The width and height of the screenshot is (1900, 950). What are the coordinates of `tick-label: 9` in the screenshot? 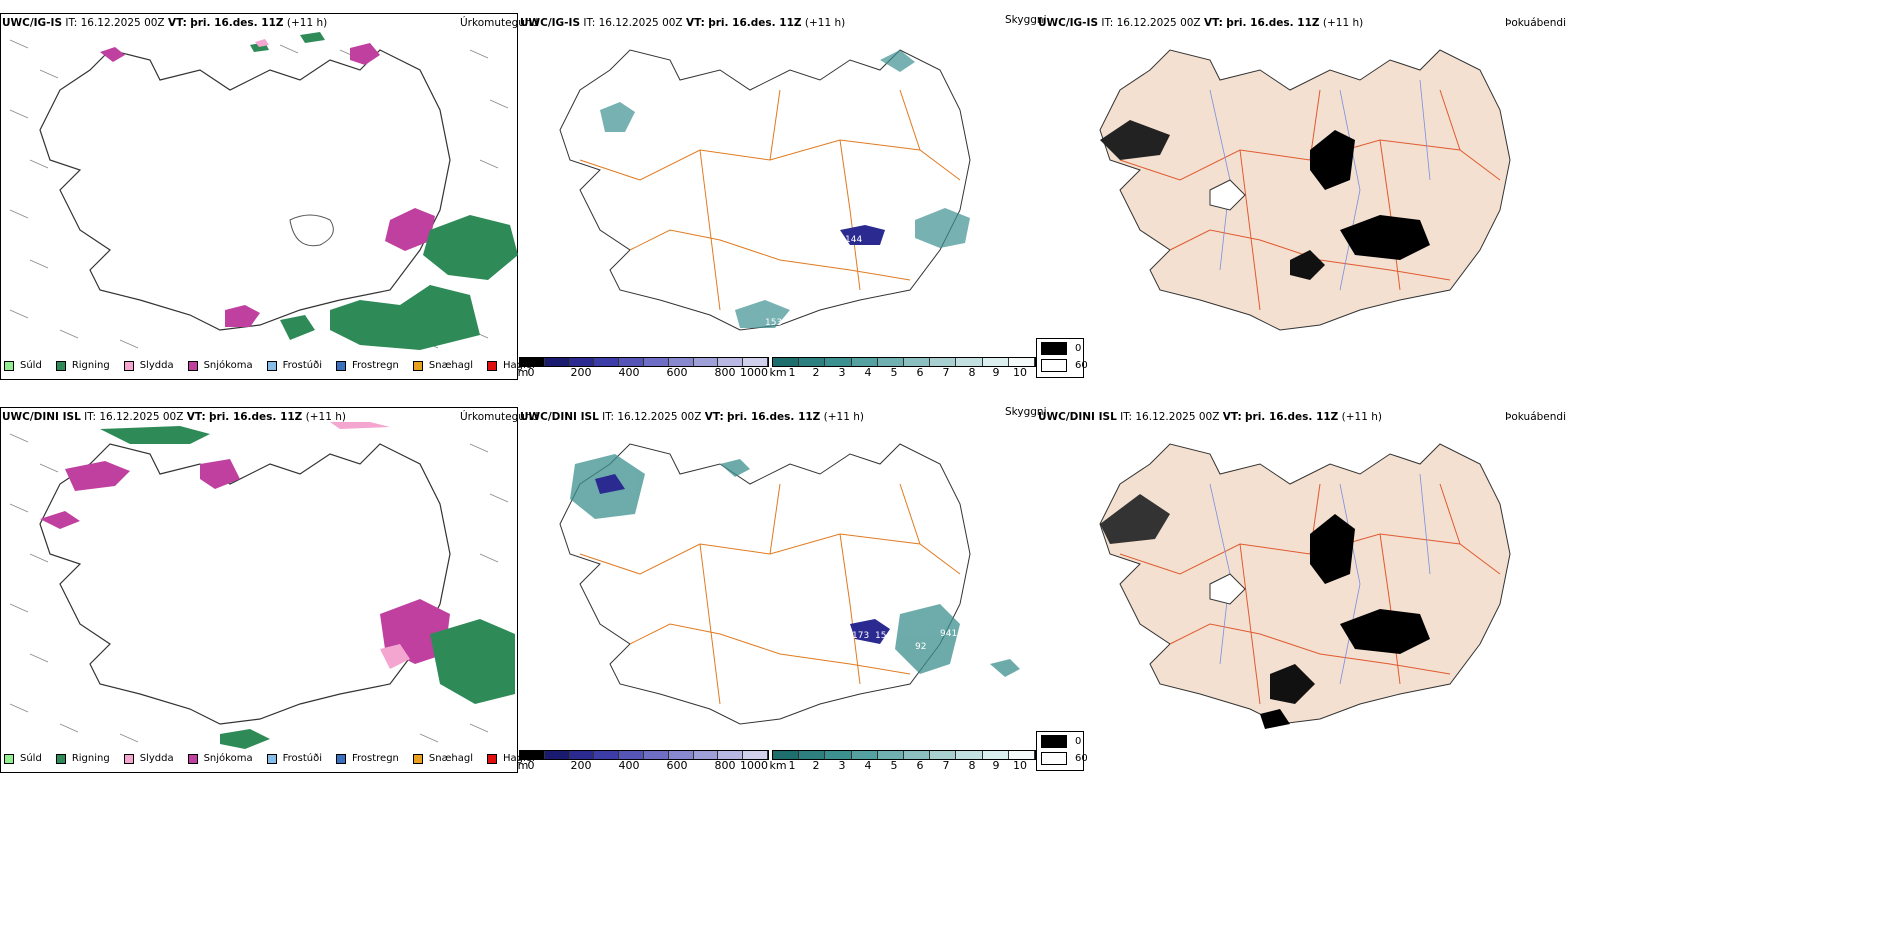 It's located at (996, 765).